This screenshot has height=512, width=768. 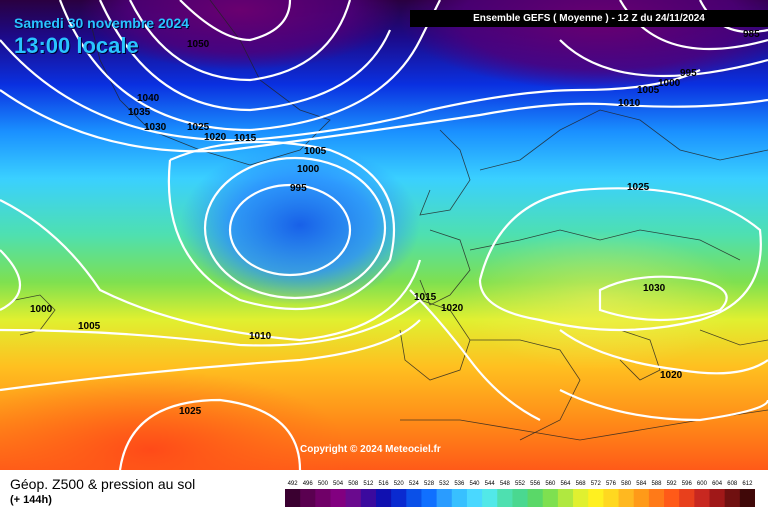 I want to click on scale-label: 532, so click(x=444, y=484).